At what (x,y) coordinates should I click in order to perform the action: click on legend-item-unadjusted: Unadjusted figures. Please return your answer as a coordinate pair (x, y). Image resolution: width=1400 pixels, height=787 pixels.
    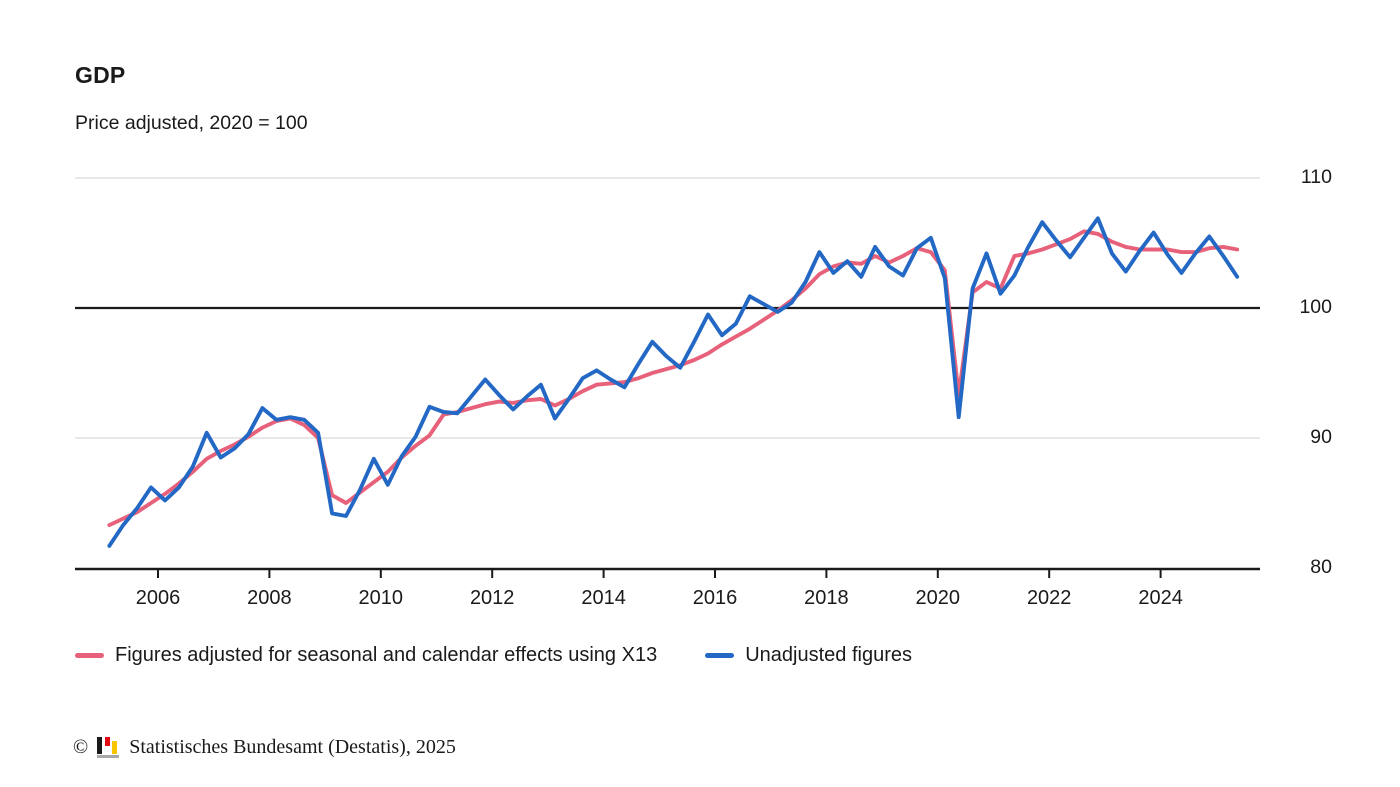
    Looking at the image, I should click on (808, 655).